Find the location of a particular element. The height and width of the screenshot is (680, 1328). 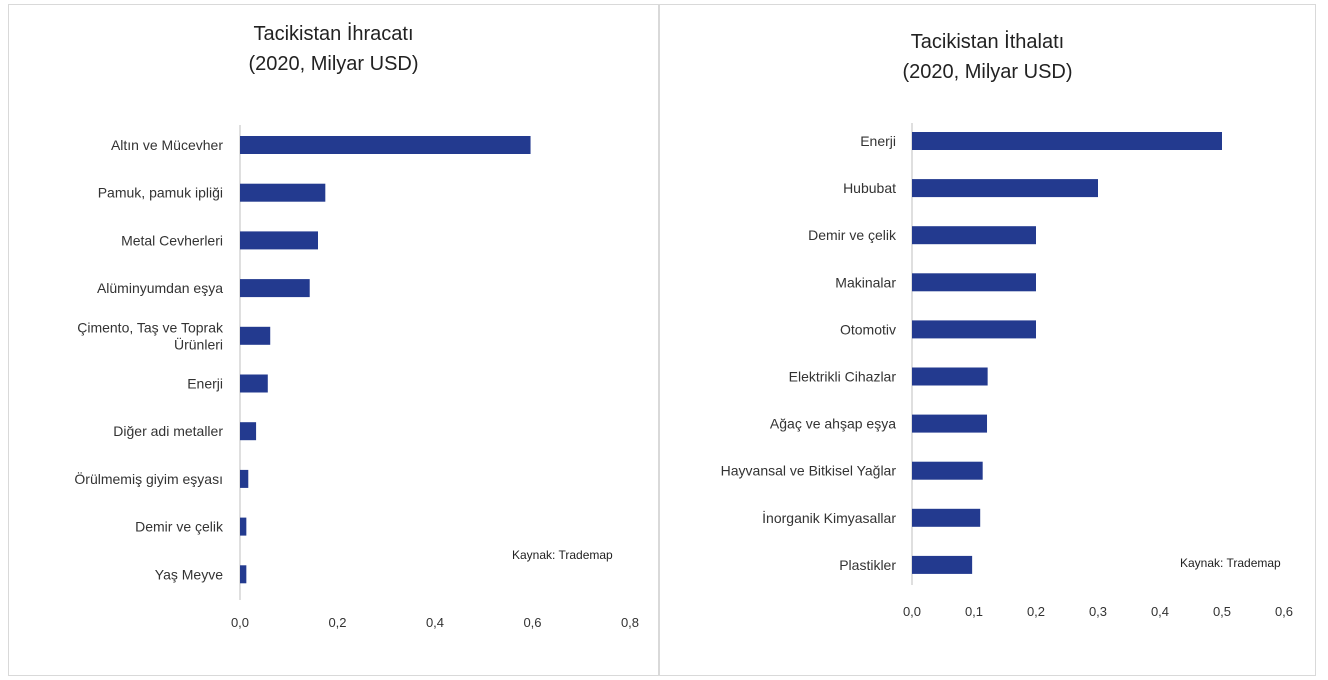

exports-category-label-7: Diğer adi metaller is located at coordinates (168, 431).